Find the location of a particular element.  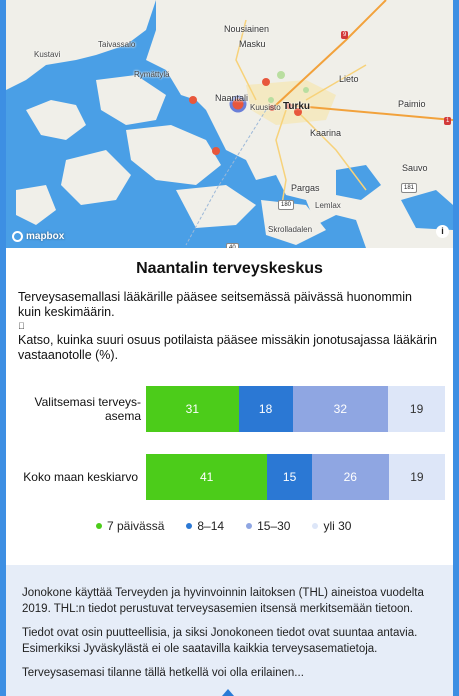

map-label-lemlax: Lemlax is located at coordinates (328, 205).